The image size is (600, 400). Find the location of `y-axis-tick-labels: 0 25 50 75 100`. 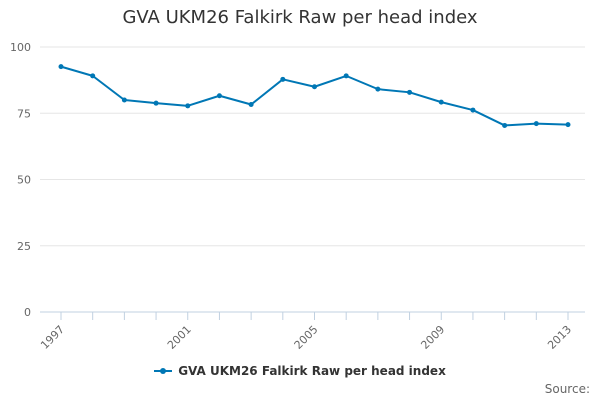

y-axis-tick-labels: 0 25 50 75 100 is located at coordinates (20, 180).